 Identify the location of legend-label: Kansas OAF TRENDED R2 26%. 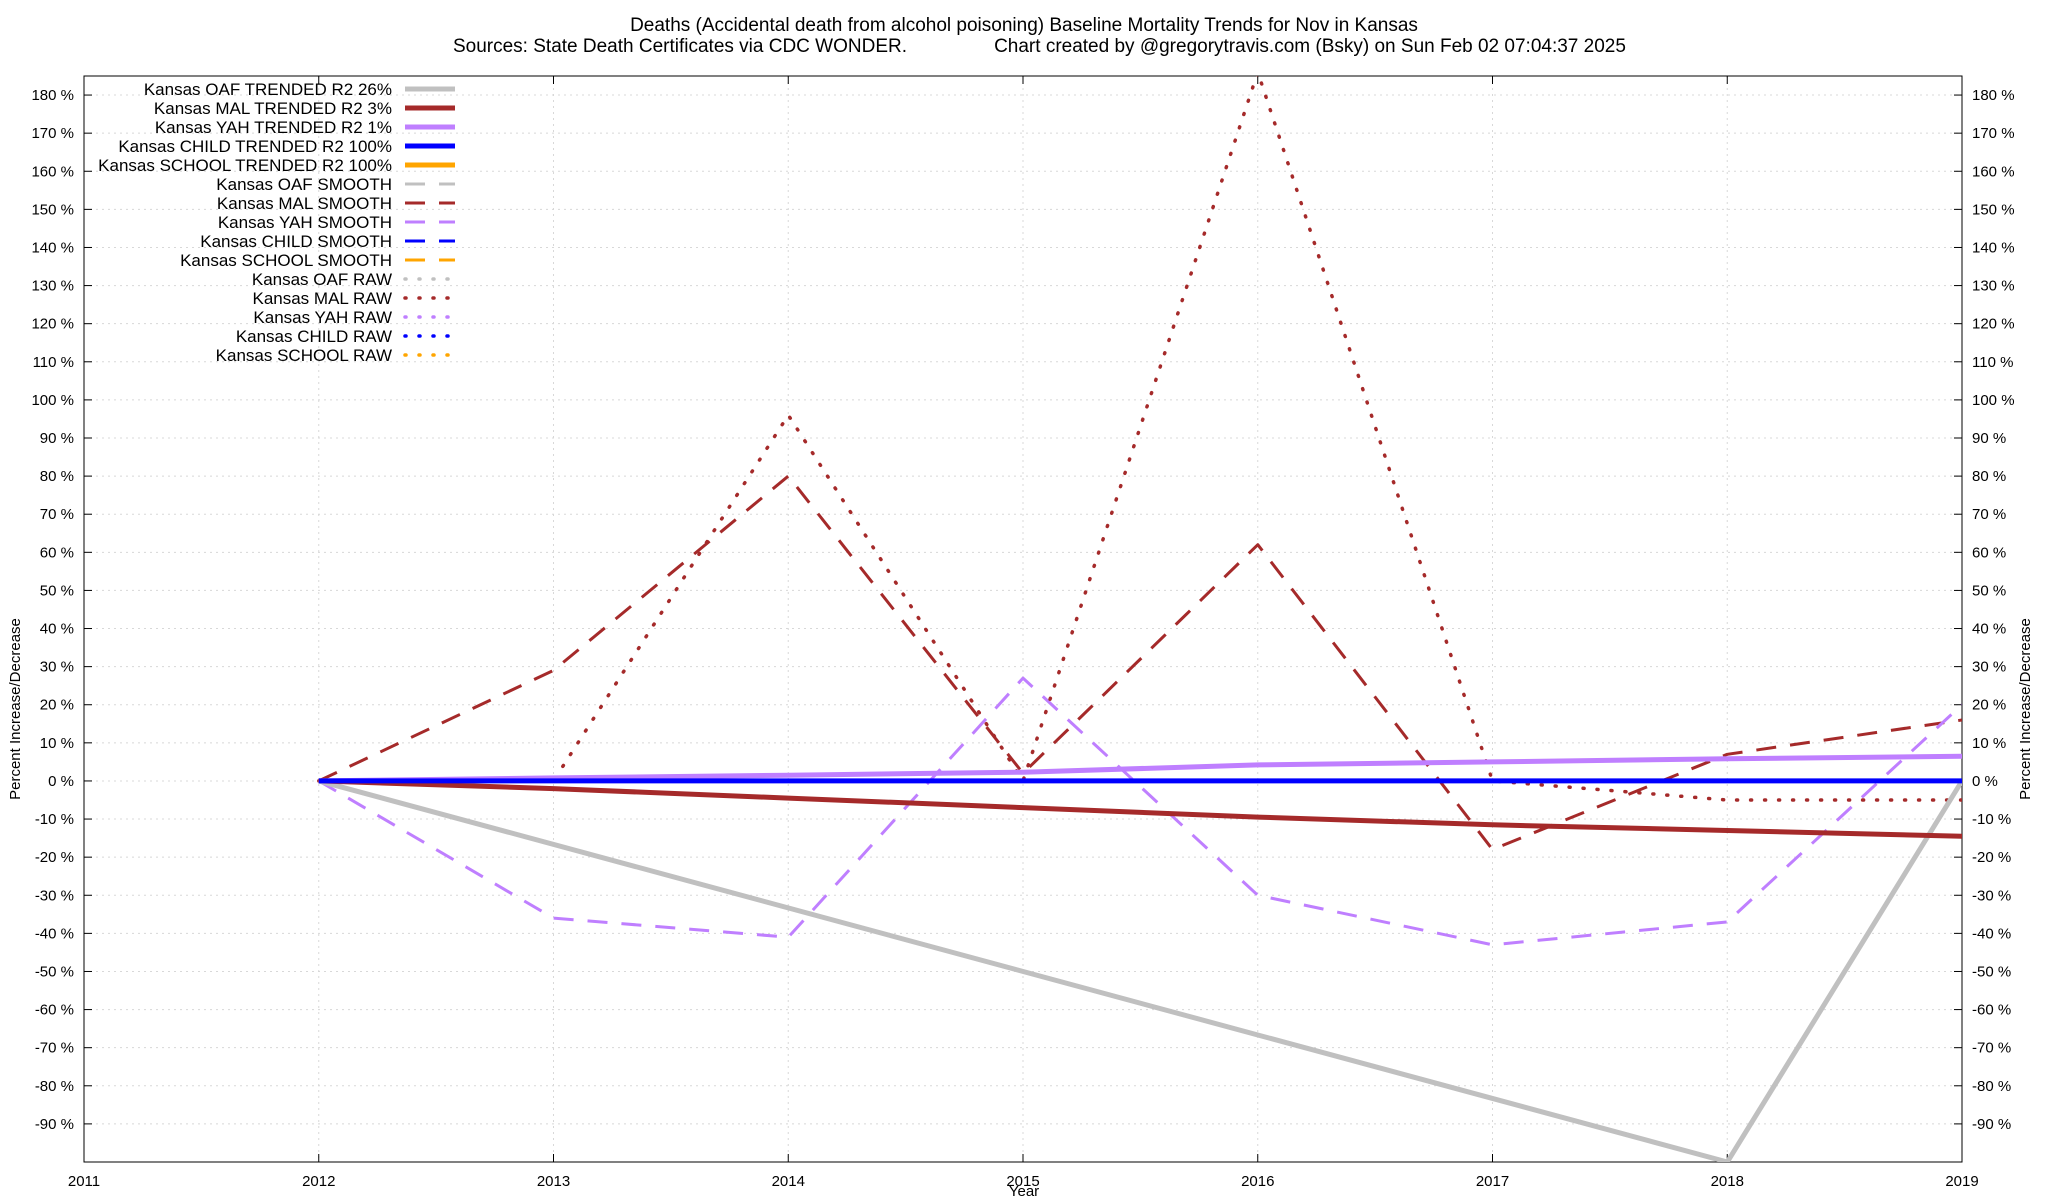
(268, 89).